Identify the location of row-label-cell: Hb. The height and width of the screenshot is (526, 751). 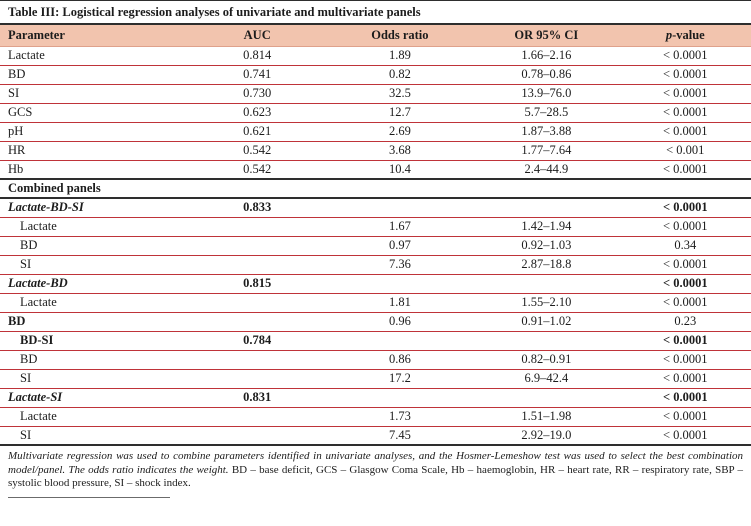
(94, 170).